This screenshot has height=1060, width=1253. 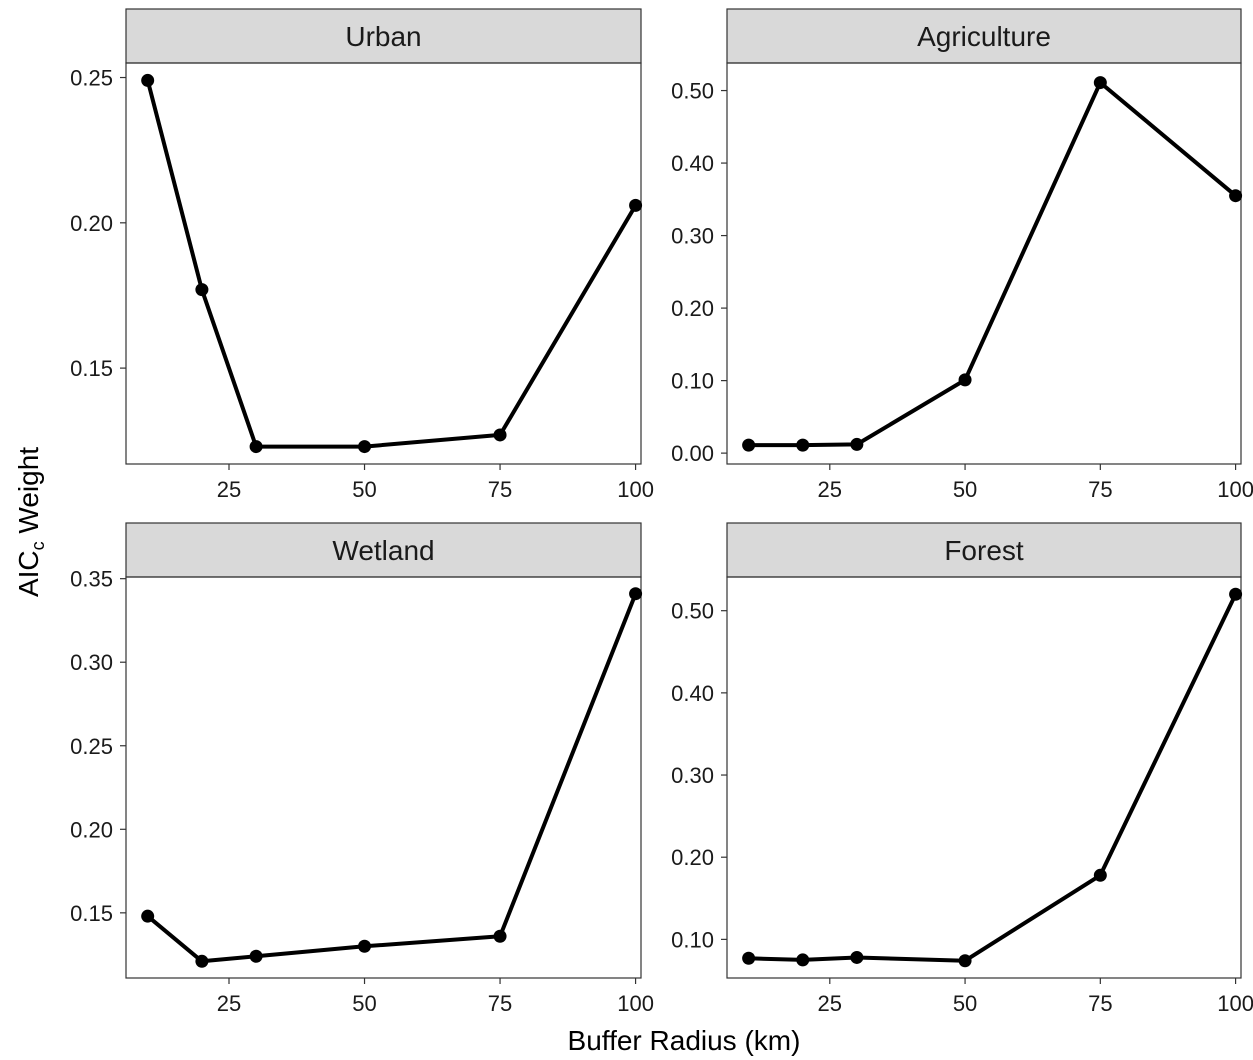 I want to click on strip-agriculture, so click(x=984, y=36).